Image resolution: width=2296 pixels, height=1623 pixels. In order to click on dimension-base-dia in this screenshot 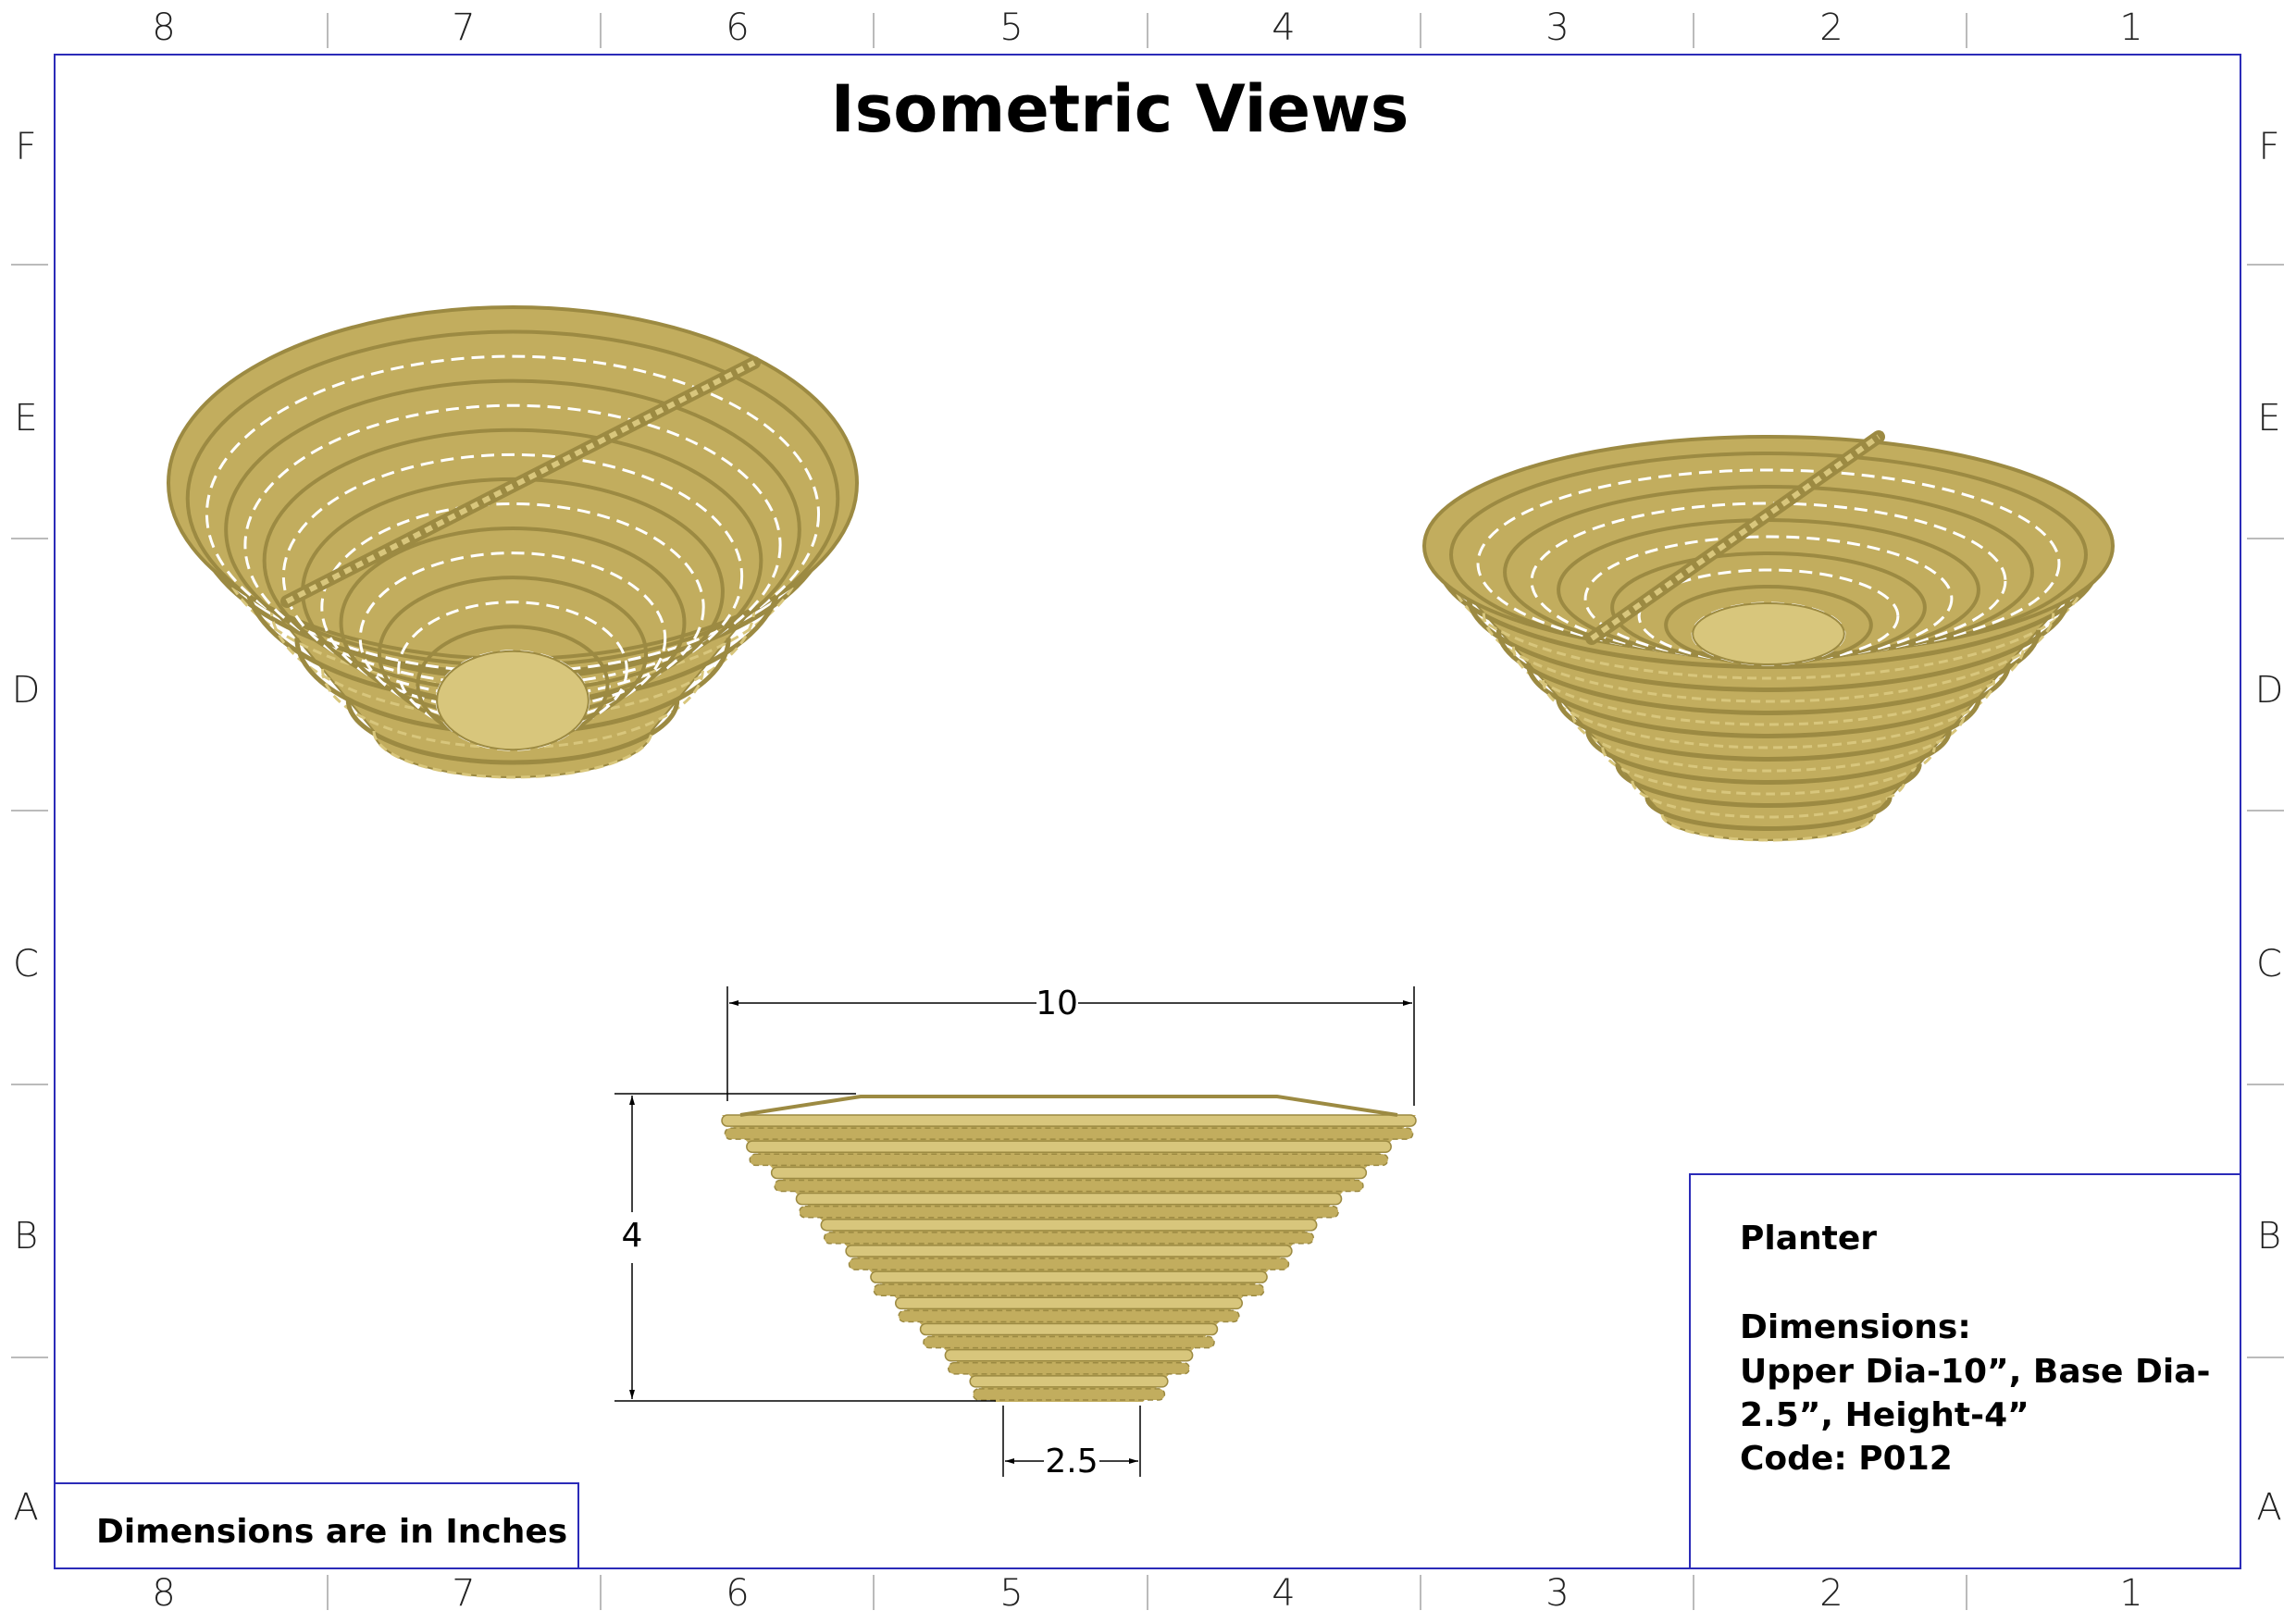, I will do `click(1072, 1441)`.